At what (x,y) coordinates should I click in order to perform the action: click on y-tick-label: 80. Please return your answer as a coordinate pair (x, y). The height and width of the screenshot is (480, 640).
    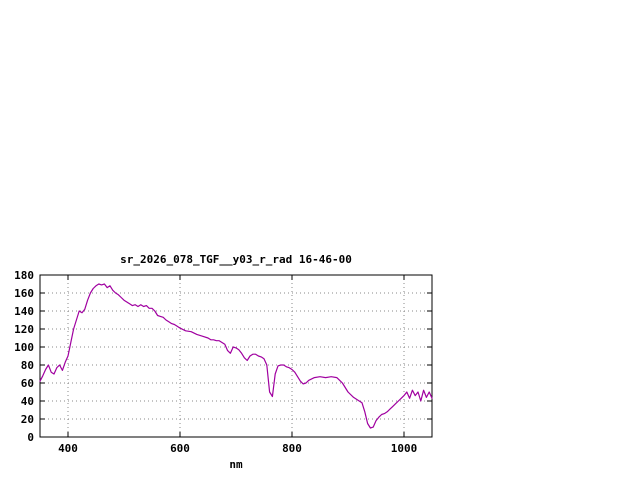
    Looking at the image, I should click on (27, 365).